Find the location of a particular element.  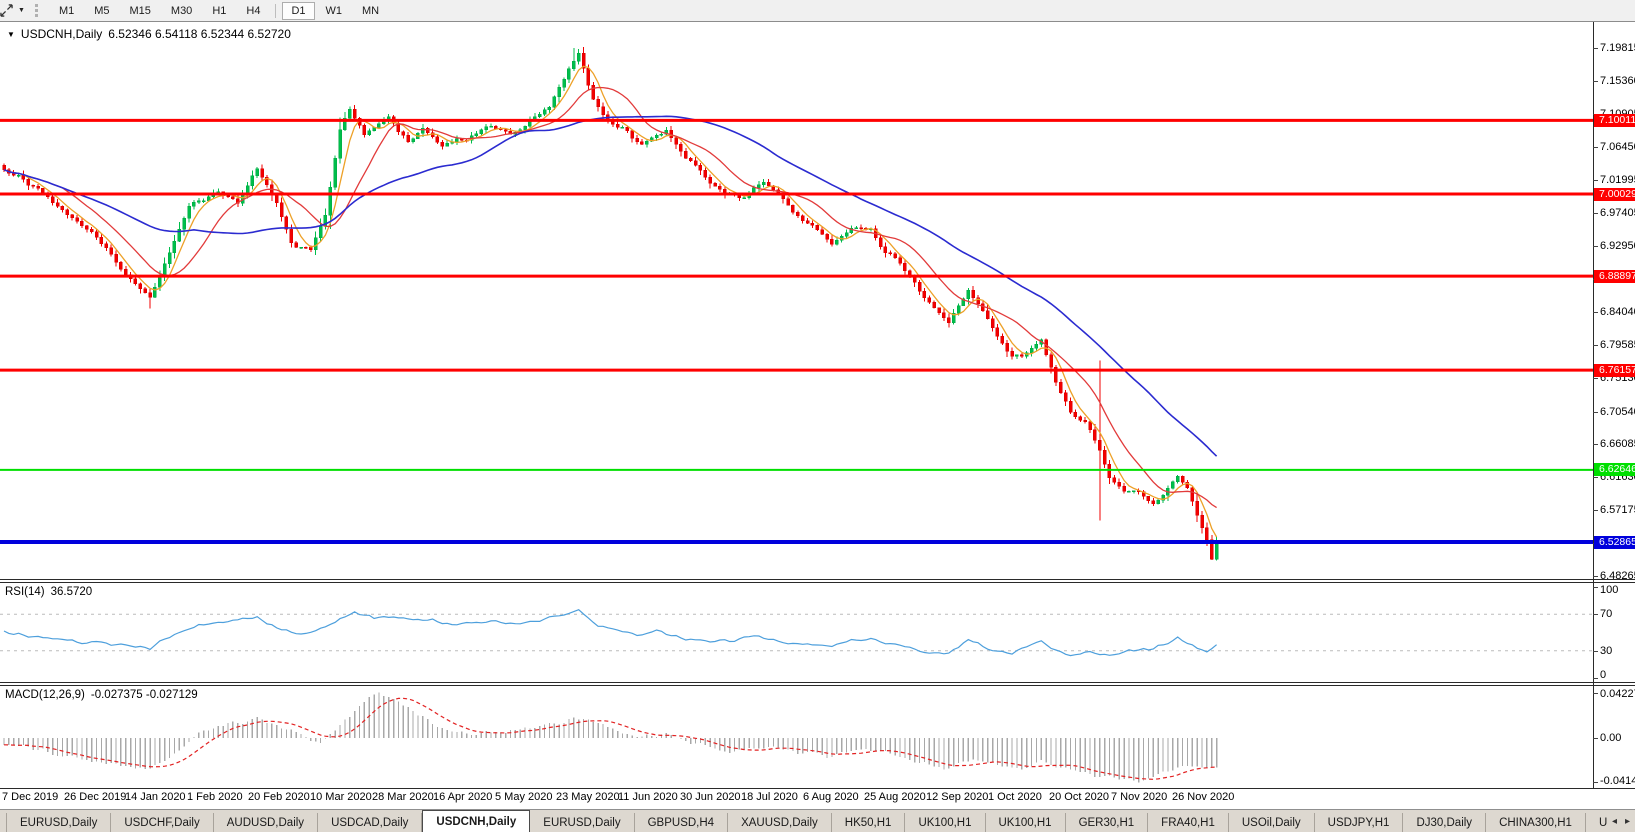

price-tick-label: 6.57175 is located at coordinates (1617, 510).